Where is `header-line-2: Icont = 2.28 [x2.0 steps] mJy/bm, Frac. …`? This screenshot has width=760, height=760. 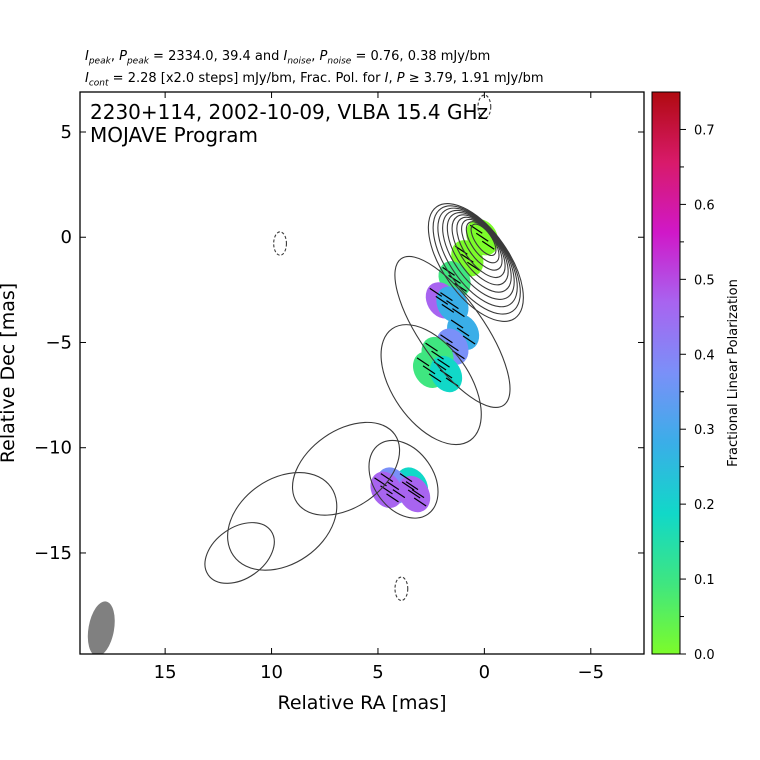
header-line-2: Icont = 2.28 [x2.0 steps] mJy/bm, Frac. … is located at coordinates (314, 80).